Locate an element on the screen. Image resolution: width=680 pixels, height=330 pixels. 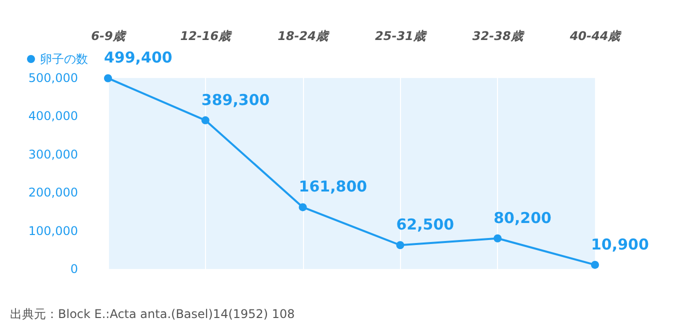
x-tick-label: 6-9歳 is located at coordinates (109, 36).